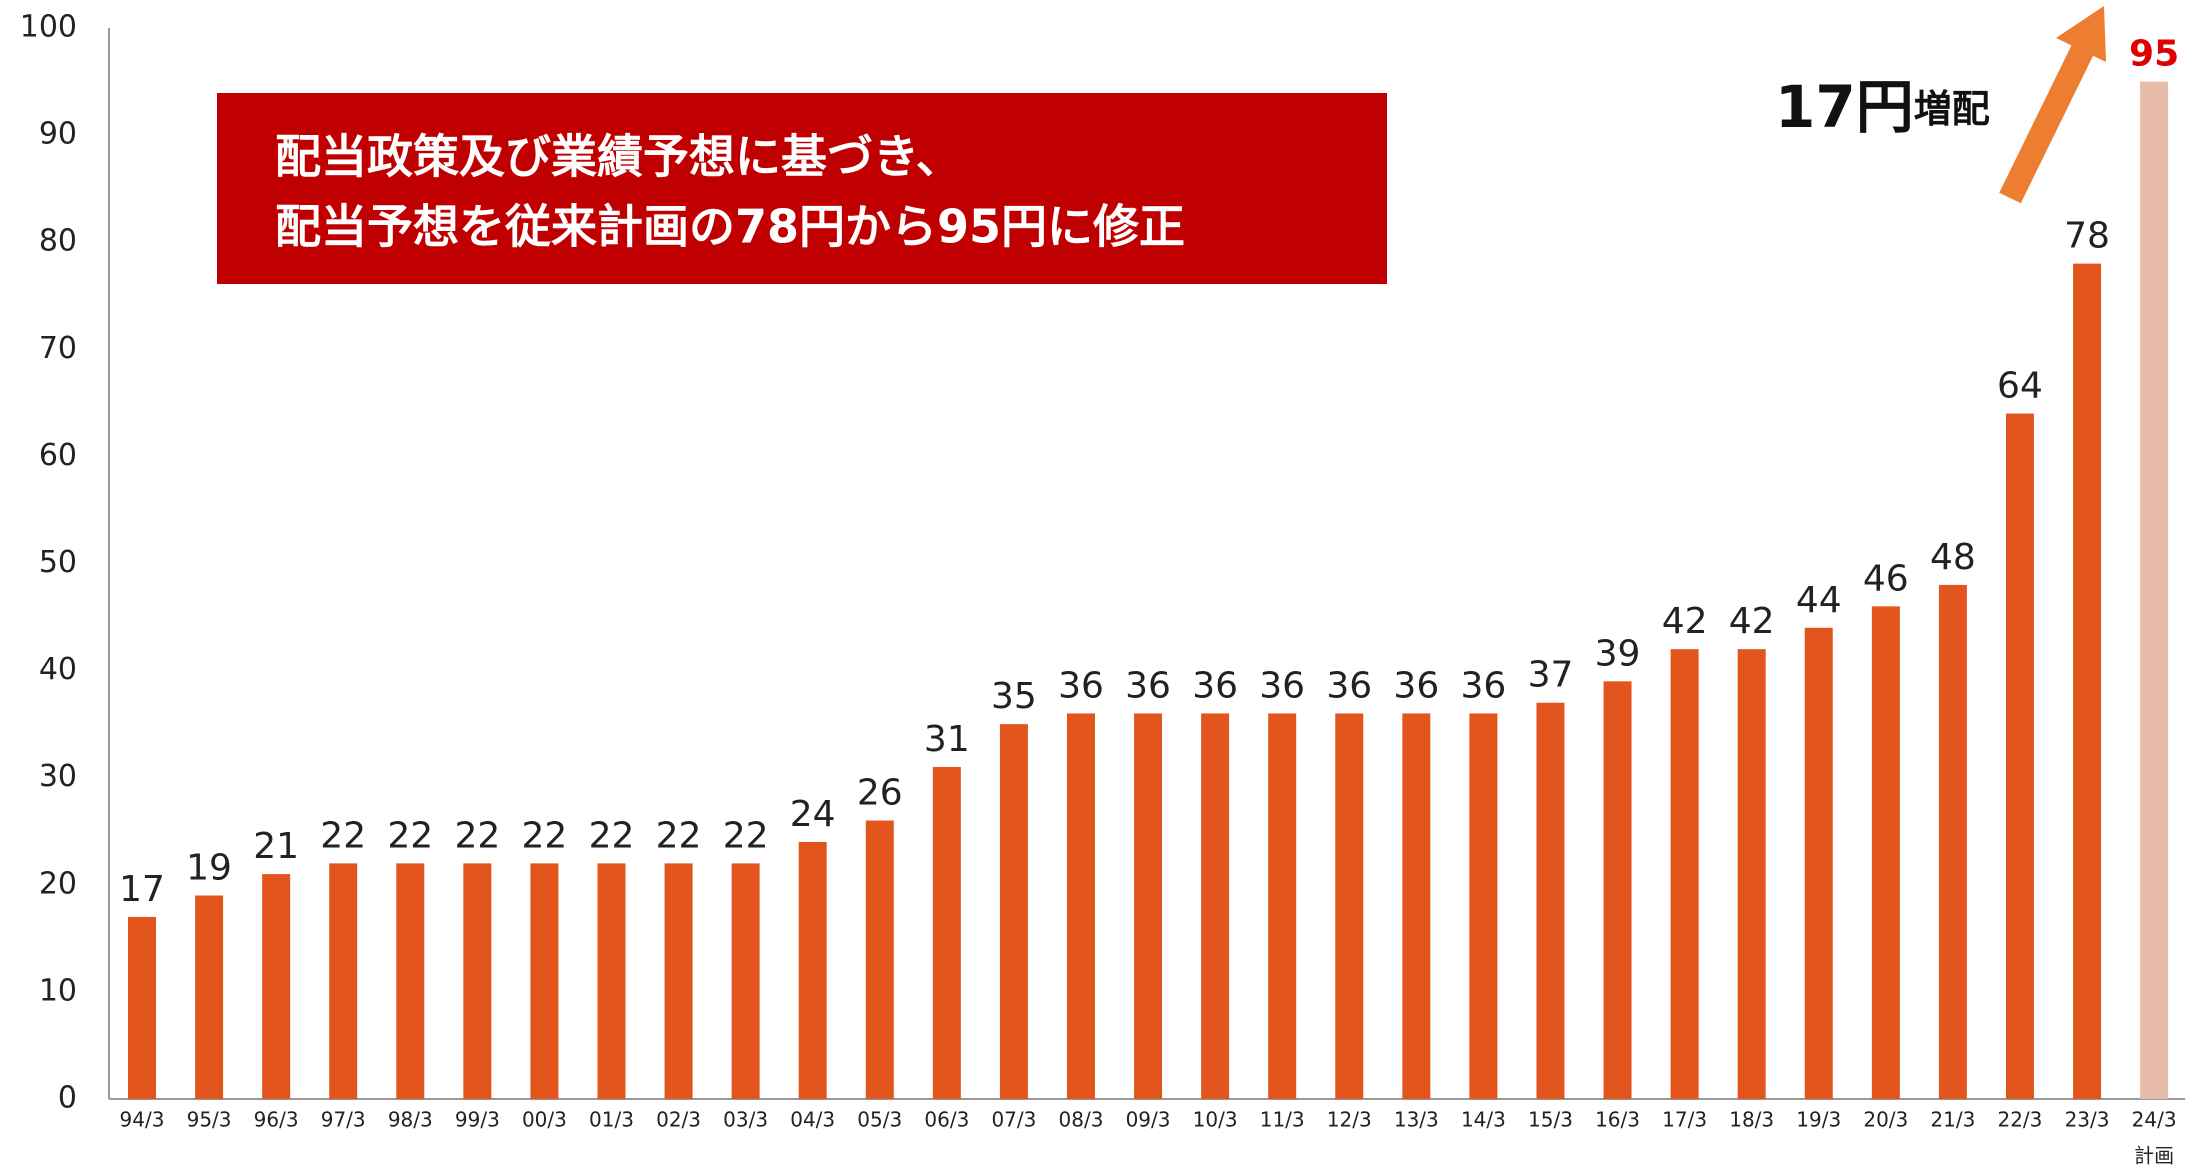 This screenshot has width=2185, height=1173. What do you see at coordinates (1282, 1120) in the screenshot?
I see `x-tick-label: 11/3` at bounding box center [1282, 1120].